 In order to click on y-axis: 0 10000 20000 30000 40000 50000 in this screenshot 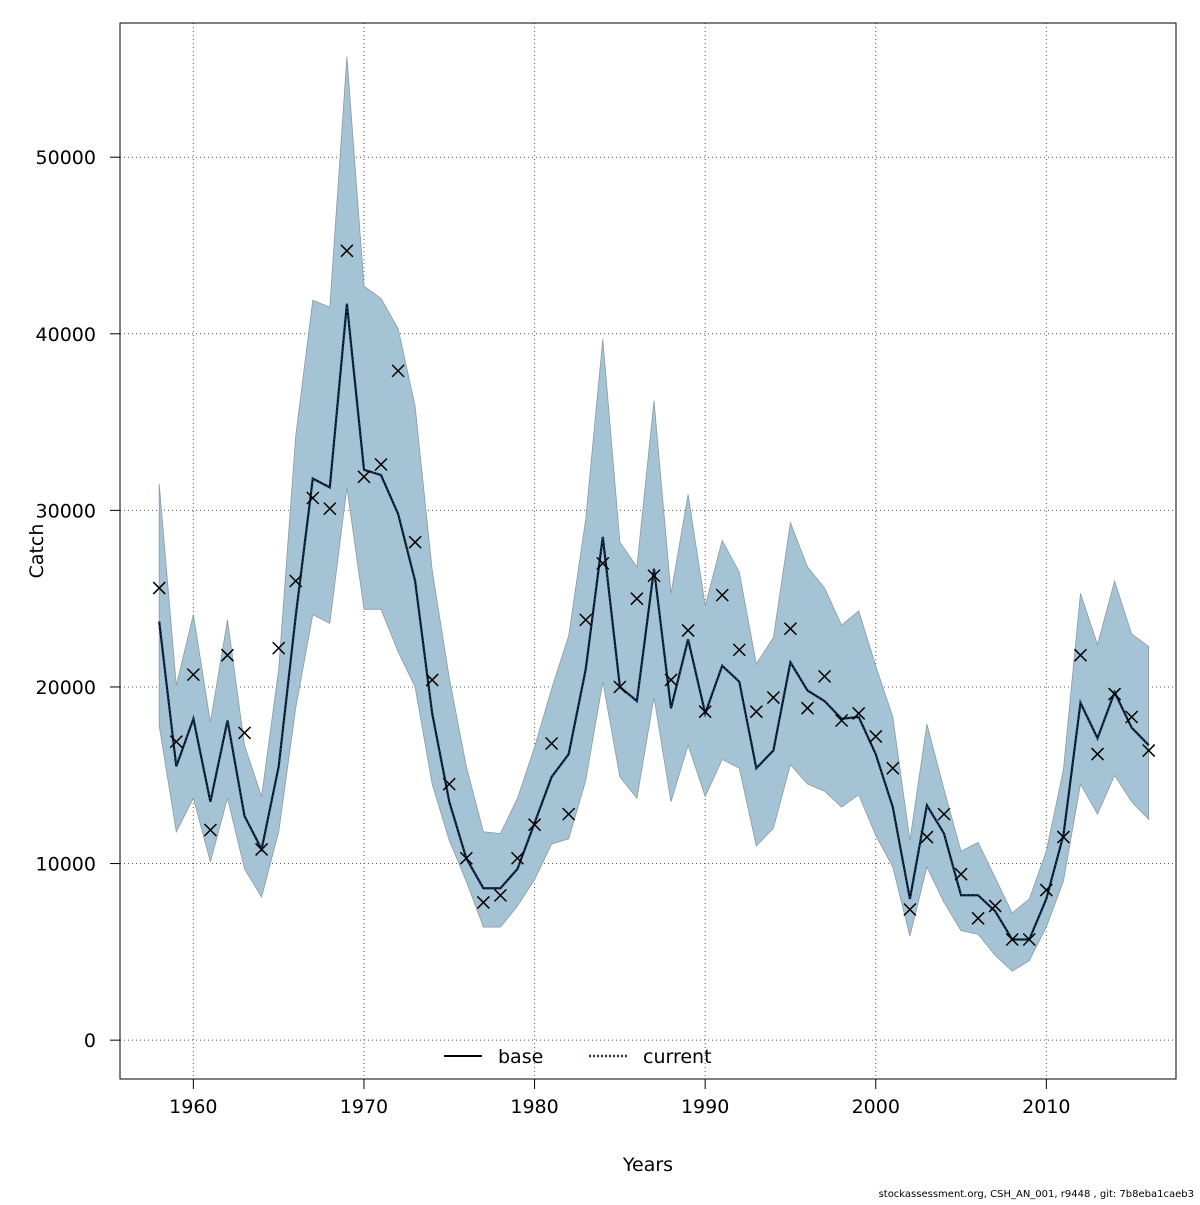, I will do `click(78, 599)`.